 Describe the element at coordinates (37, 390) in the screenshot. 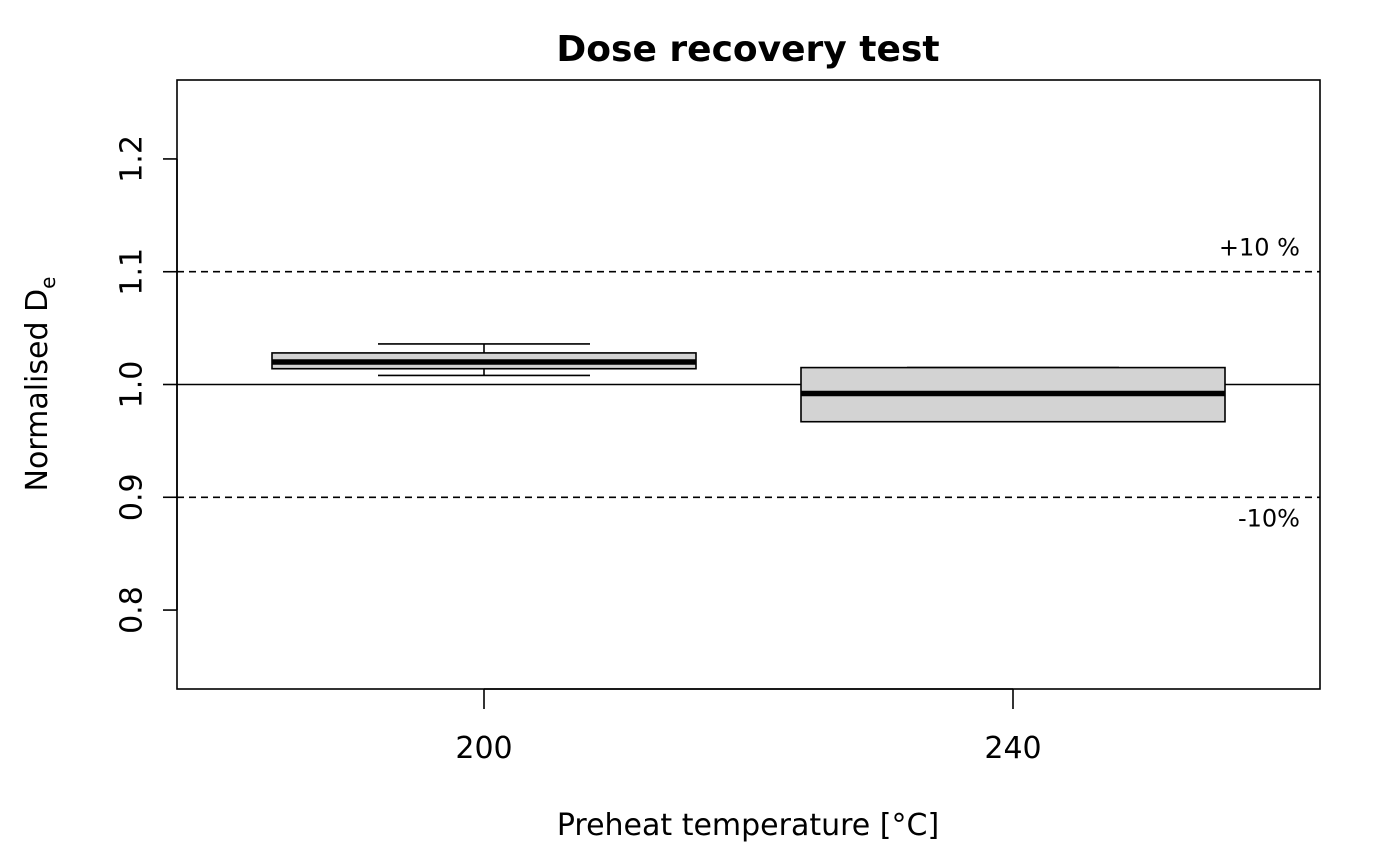

I see `y-axis-label-main: Normalised D` at that location.